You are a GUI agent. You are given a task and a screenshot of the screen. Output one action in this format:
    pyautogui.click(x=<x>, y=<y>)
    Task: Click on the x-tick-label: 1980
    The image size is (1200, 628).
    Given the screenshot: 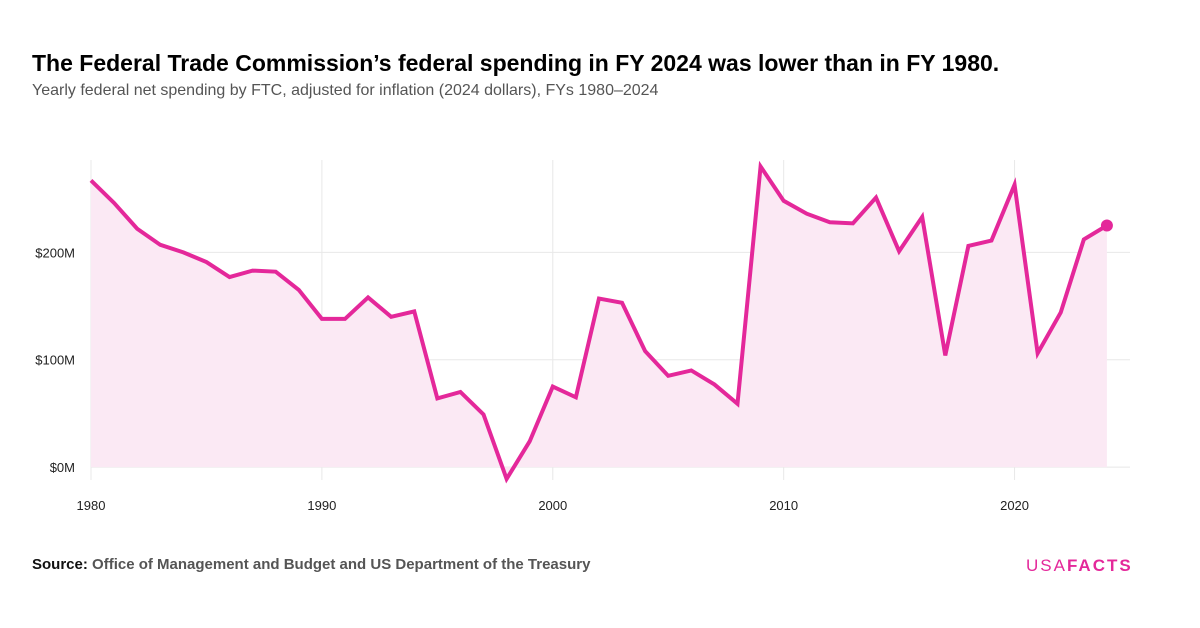 What is the action you would take?
    pyautogui.click(x=91, y=505)
    